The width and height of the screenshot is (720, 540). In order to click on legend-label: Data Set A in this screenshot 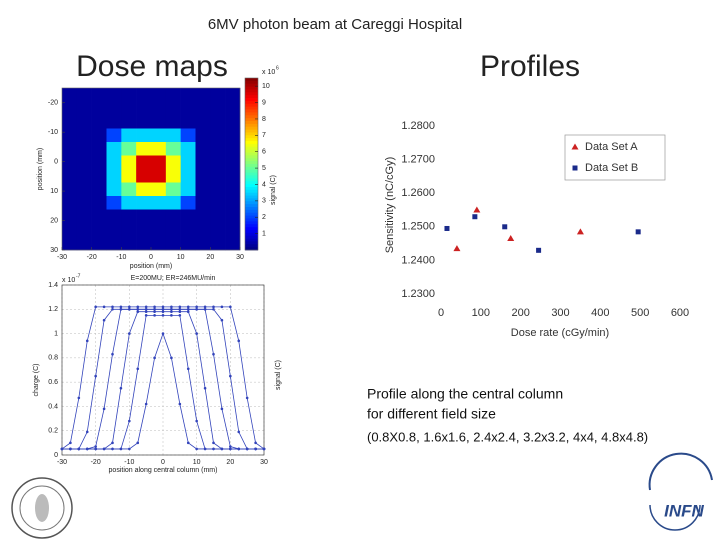, I will do `click(611, 147)`.